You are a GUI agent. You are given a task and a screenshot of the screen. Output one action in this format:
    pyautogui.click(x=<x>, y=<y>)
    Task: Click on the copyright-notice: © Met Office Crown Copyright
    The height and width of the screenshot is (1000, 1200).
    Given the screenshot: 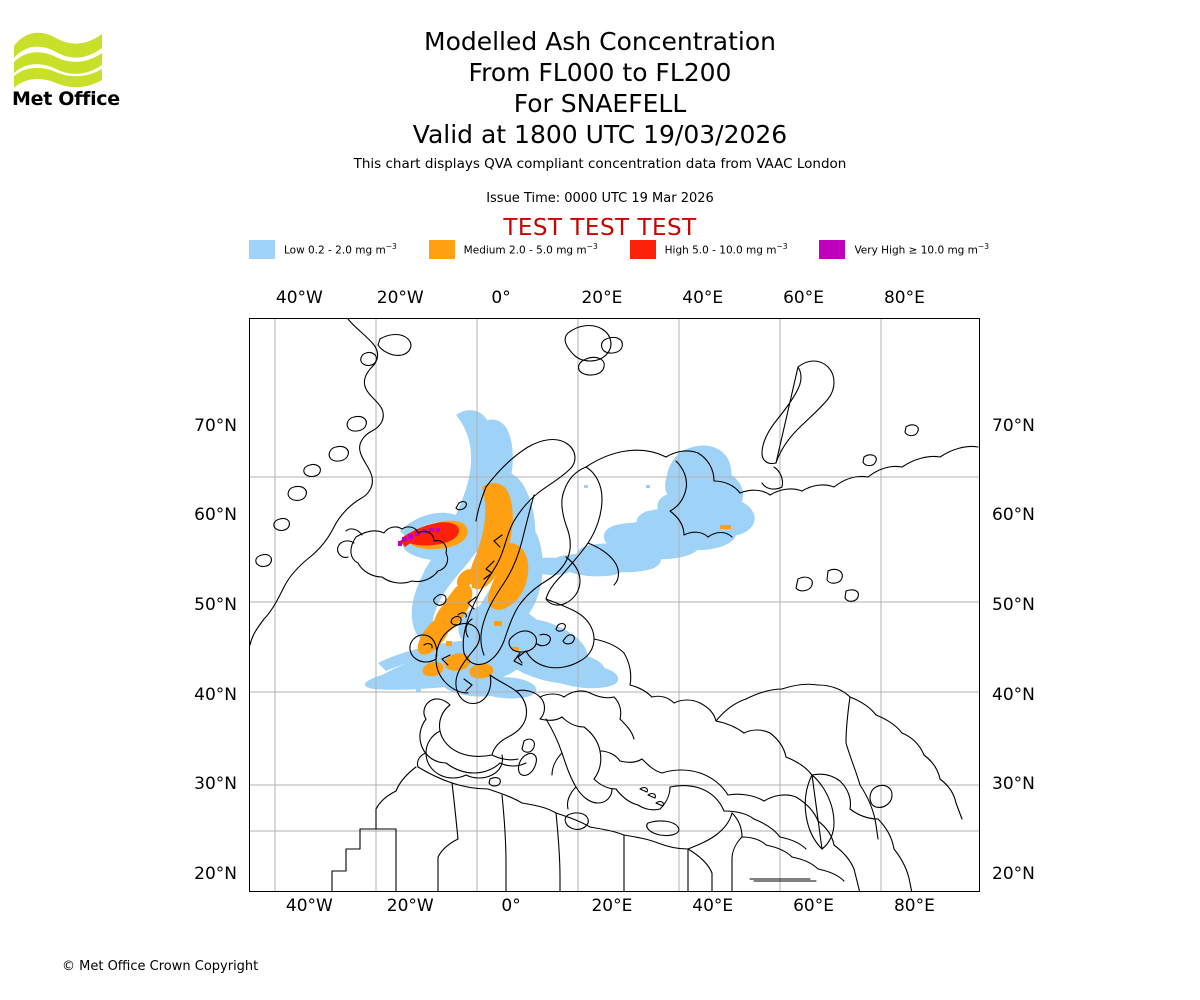 What is the action you would take?
    pyautogui.click(x=160, y=966)
    